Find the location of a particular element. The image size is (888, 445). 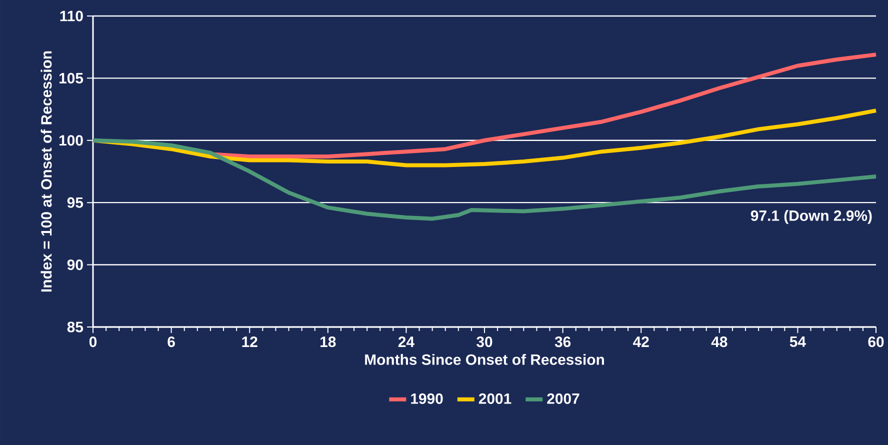

y-axis-title: Index = 100 at Onset of Recession is located at coordinates (46, 171).